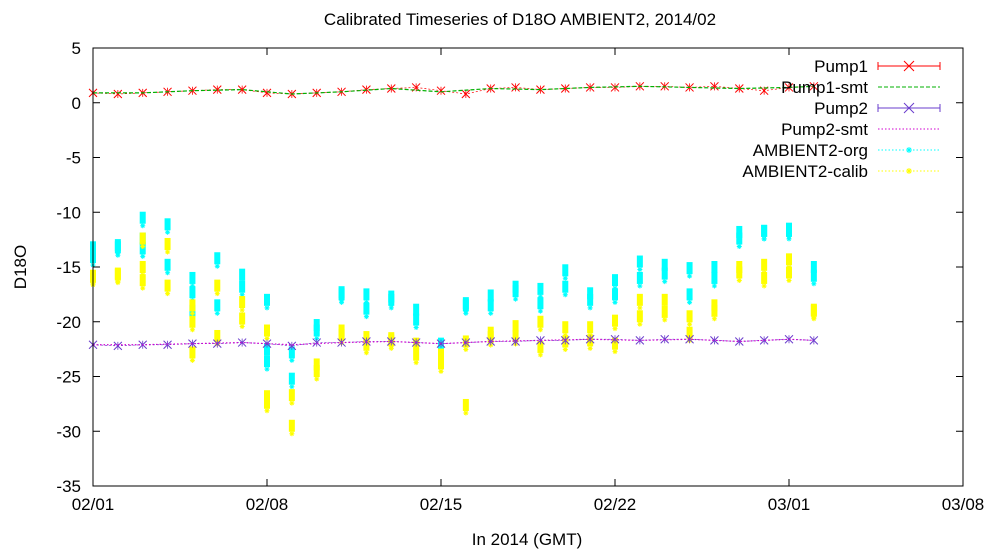  What do you see at coordinates (93, 504) in the screenshot?
I see `x-tick-label: 02/01` at bounding box center [93, 504].